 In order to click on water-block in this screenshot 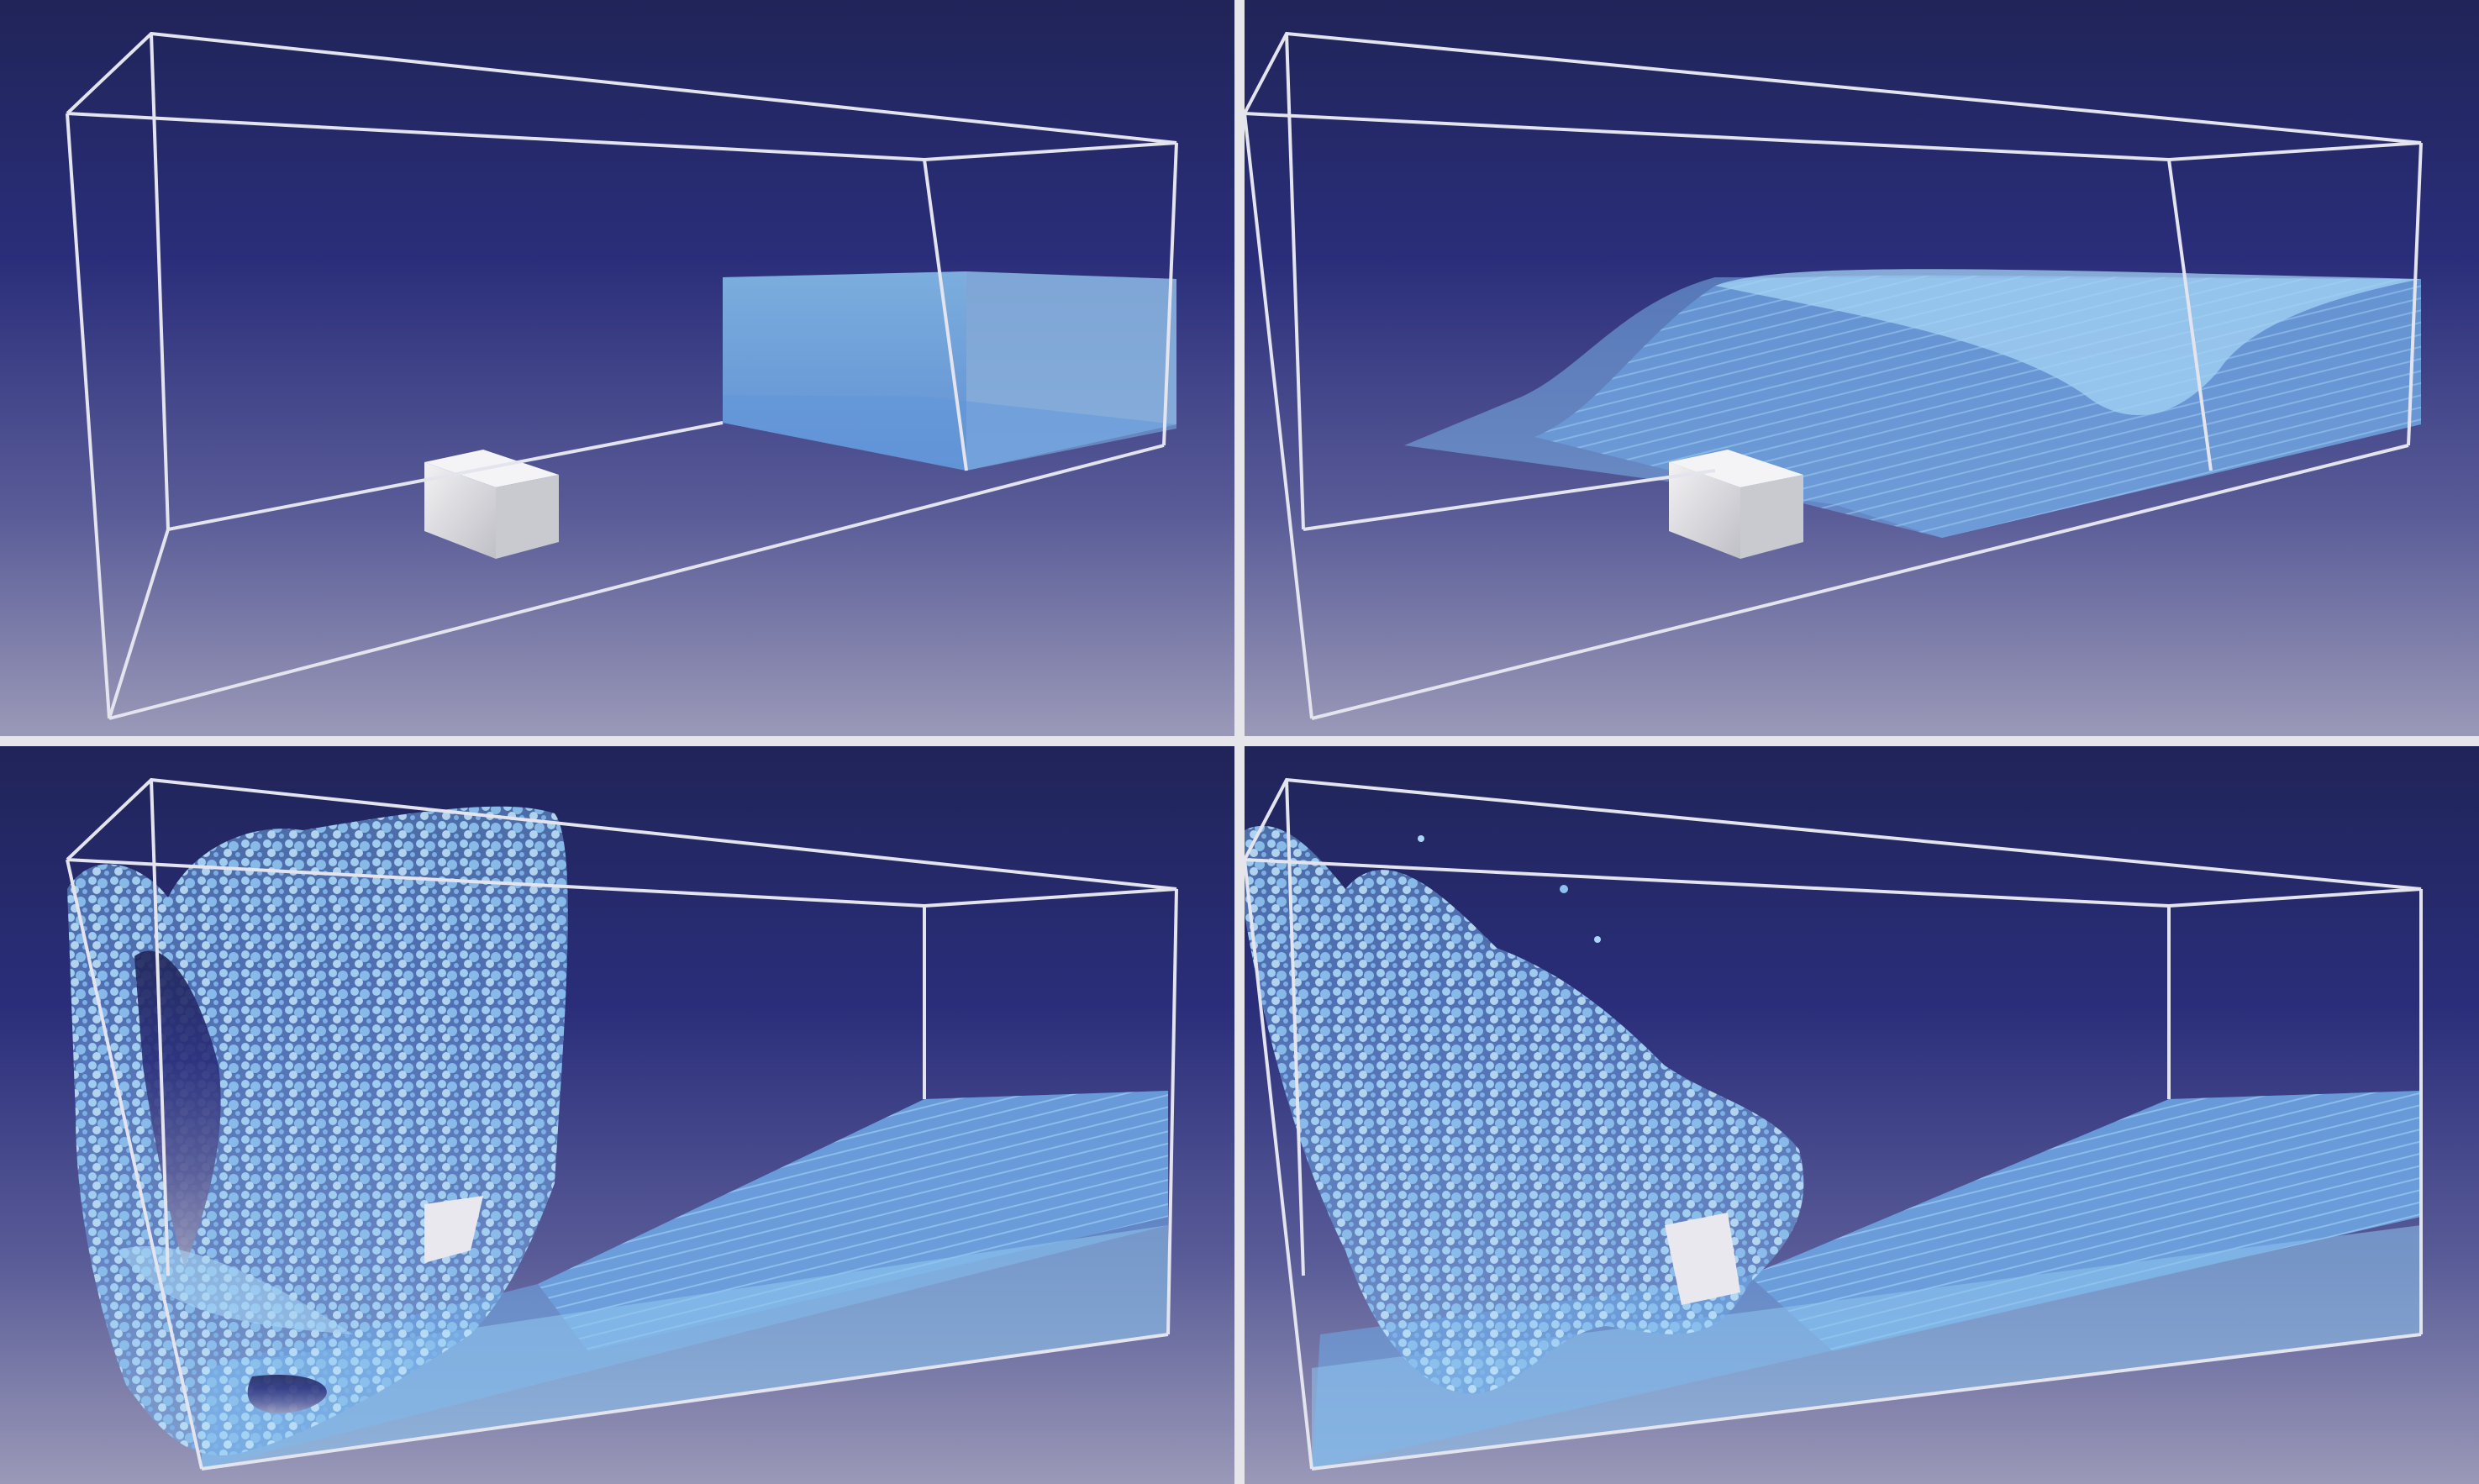, I will do `click(950, 371)`.